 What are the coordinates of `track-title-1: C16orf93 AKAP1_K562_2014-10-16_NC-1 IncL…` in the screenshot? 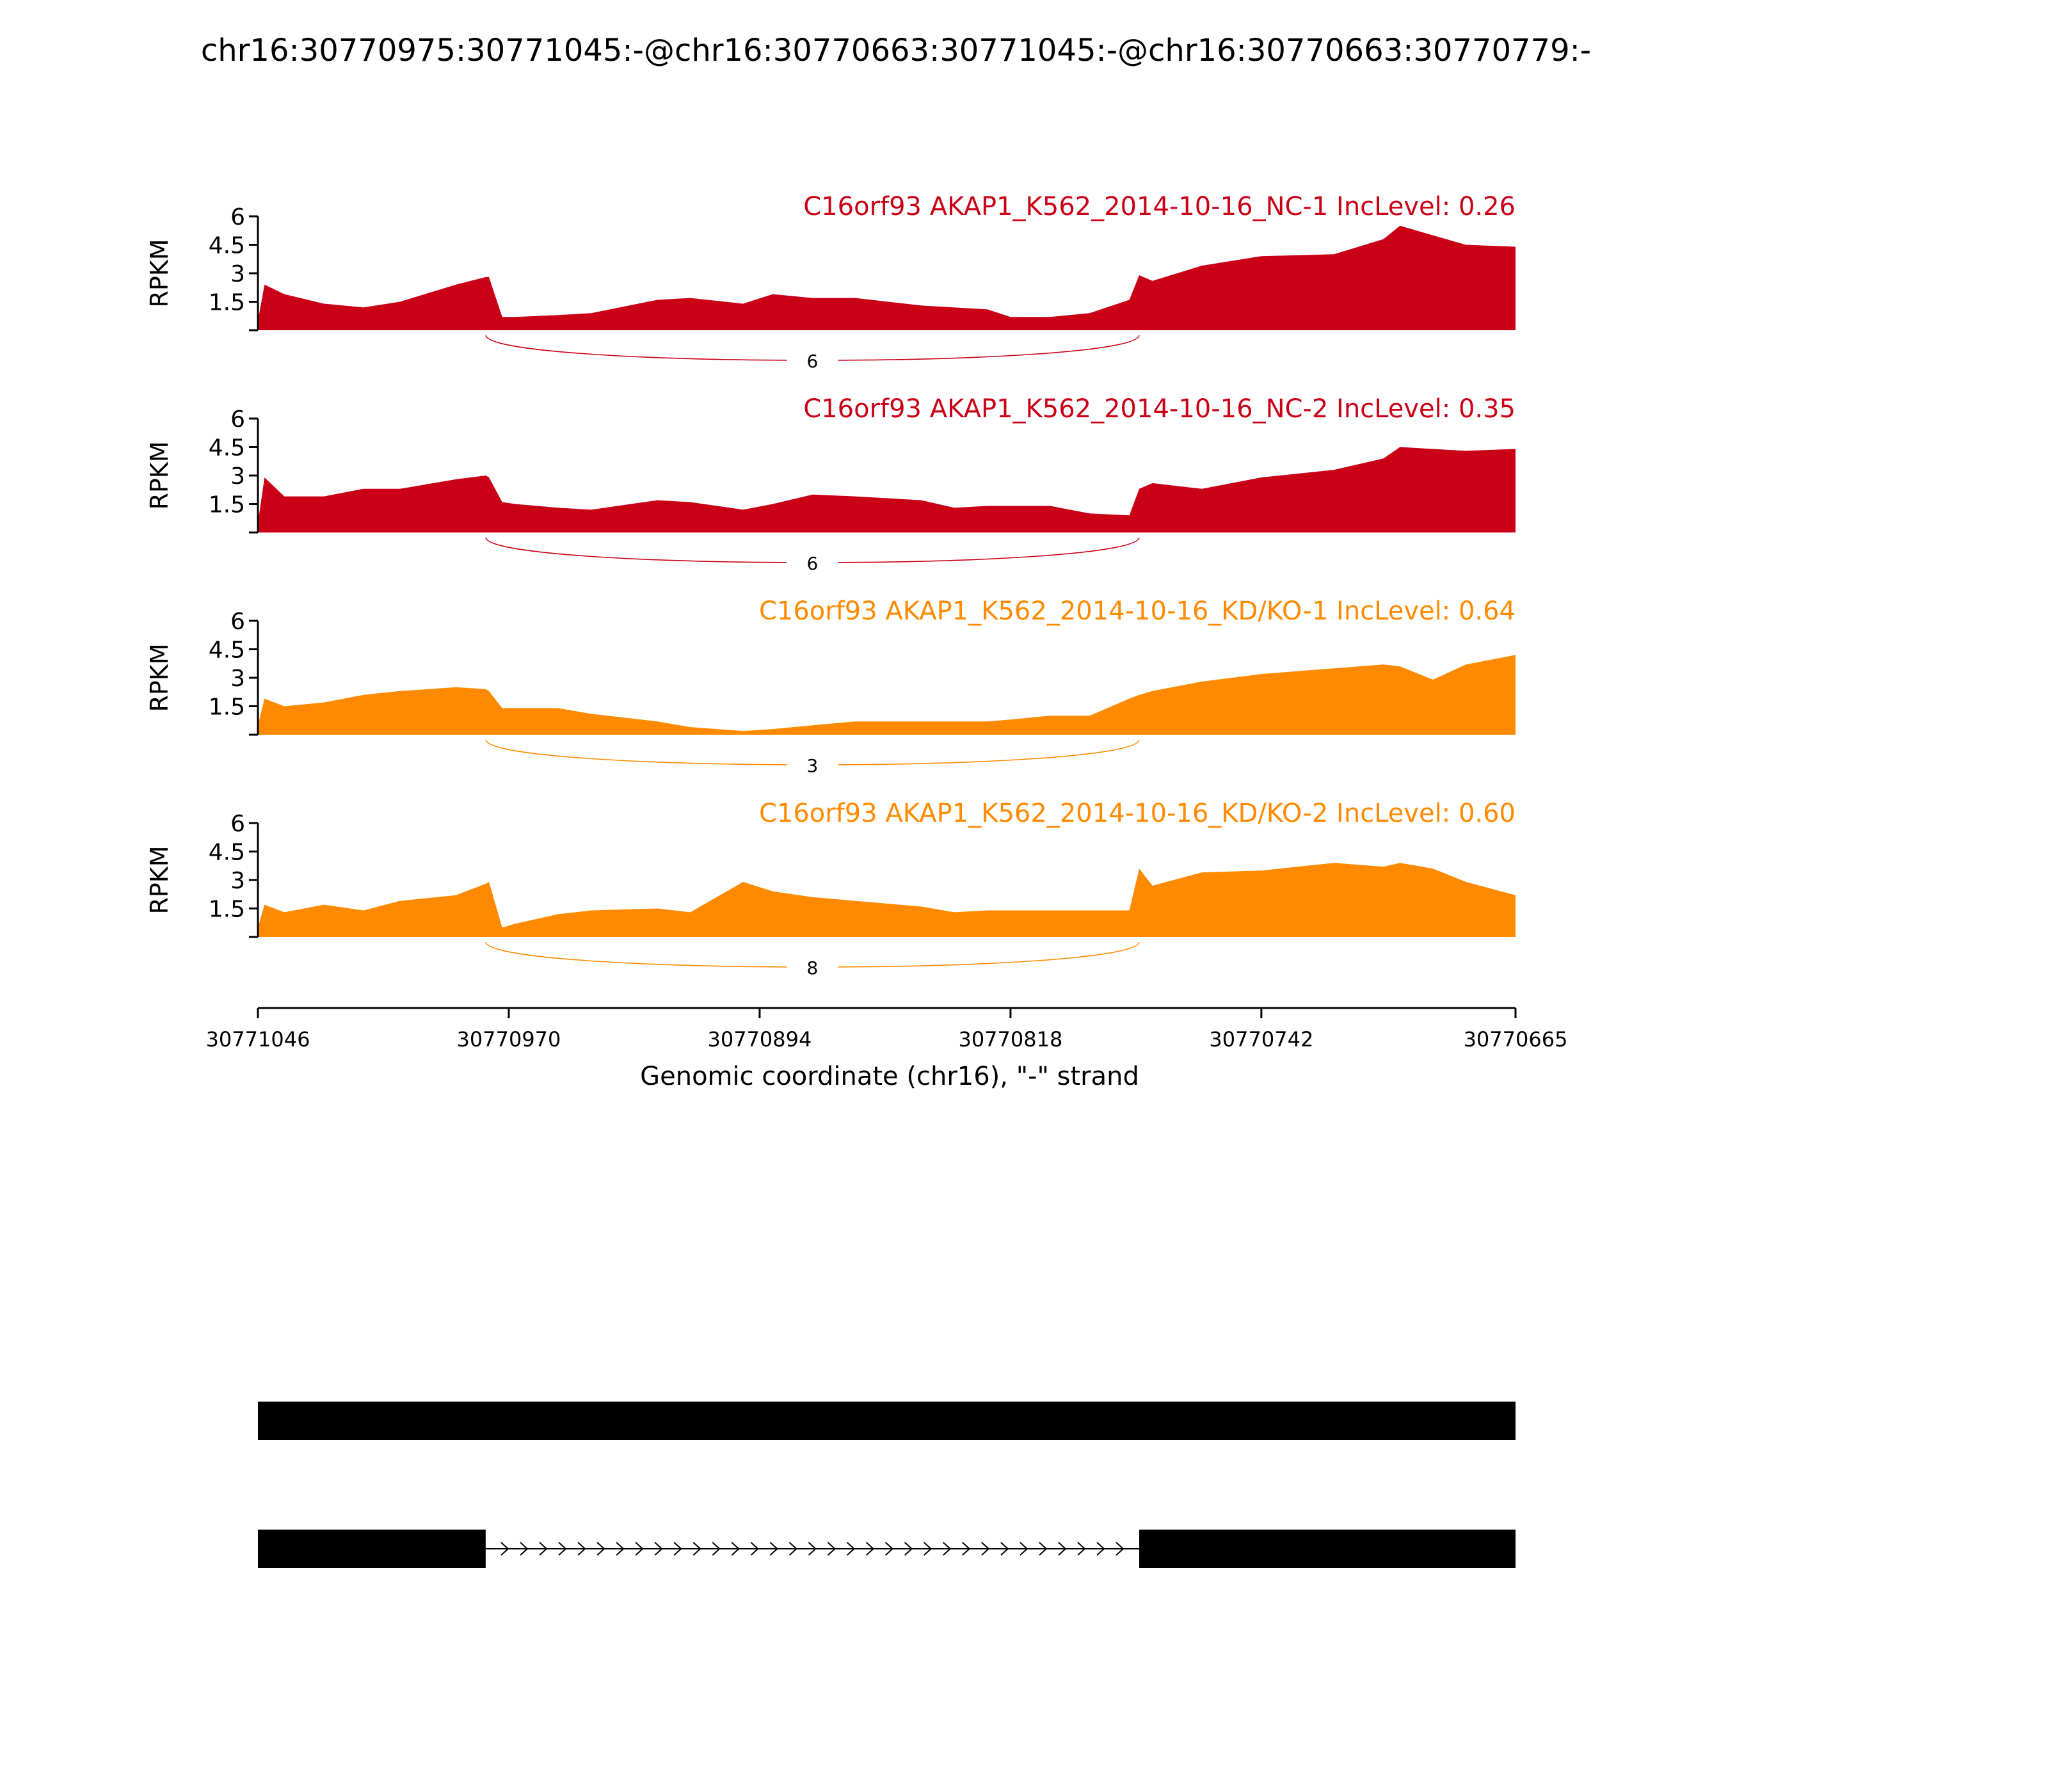 It's located at (1159, 206).